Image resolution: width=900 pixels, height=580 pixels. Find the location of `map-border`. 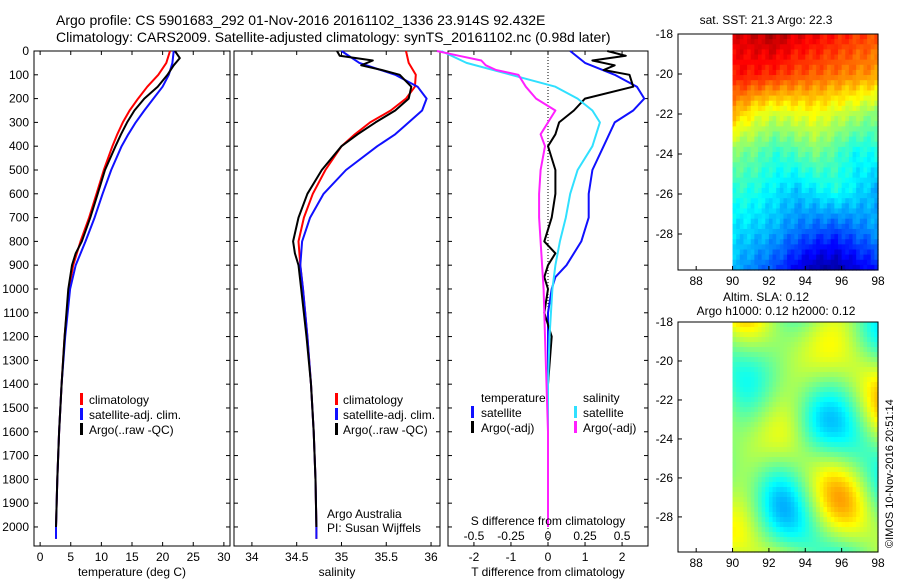

map-border is located at coordinates (778, 437).